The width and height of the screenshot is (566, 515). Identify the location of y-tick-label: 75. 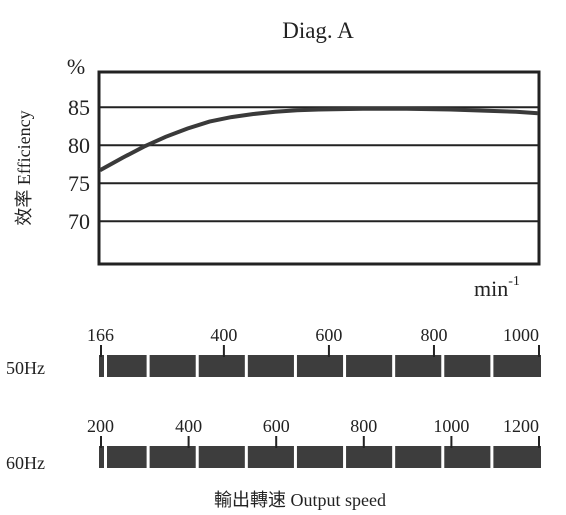
(79, 183).